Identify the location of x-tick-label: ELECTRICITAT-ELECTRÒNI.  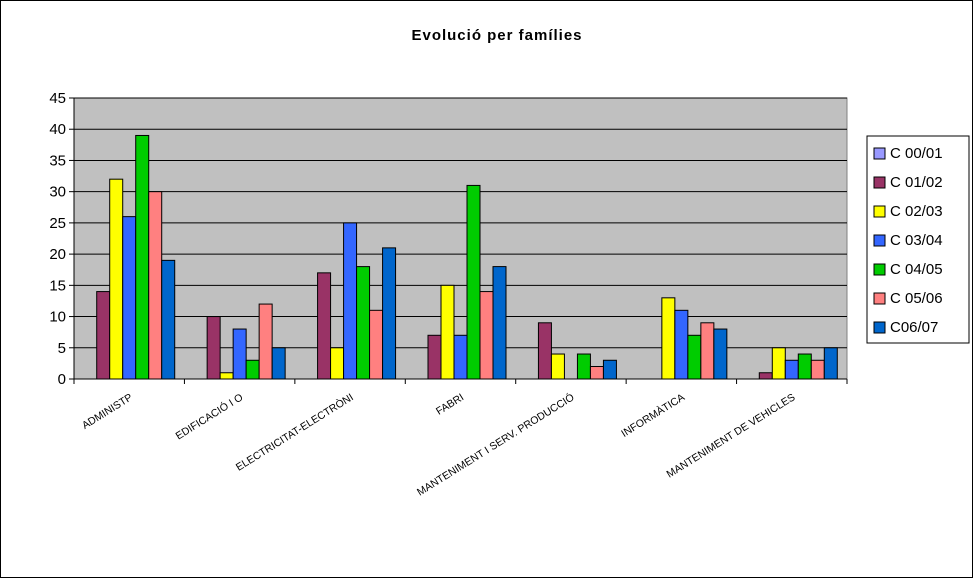
(294, 432).